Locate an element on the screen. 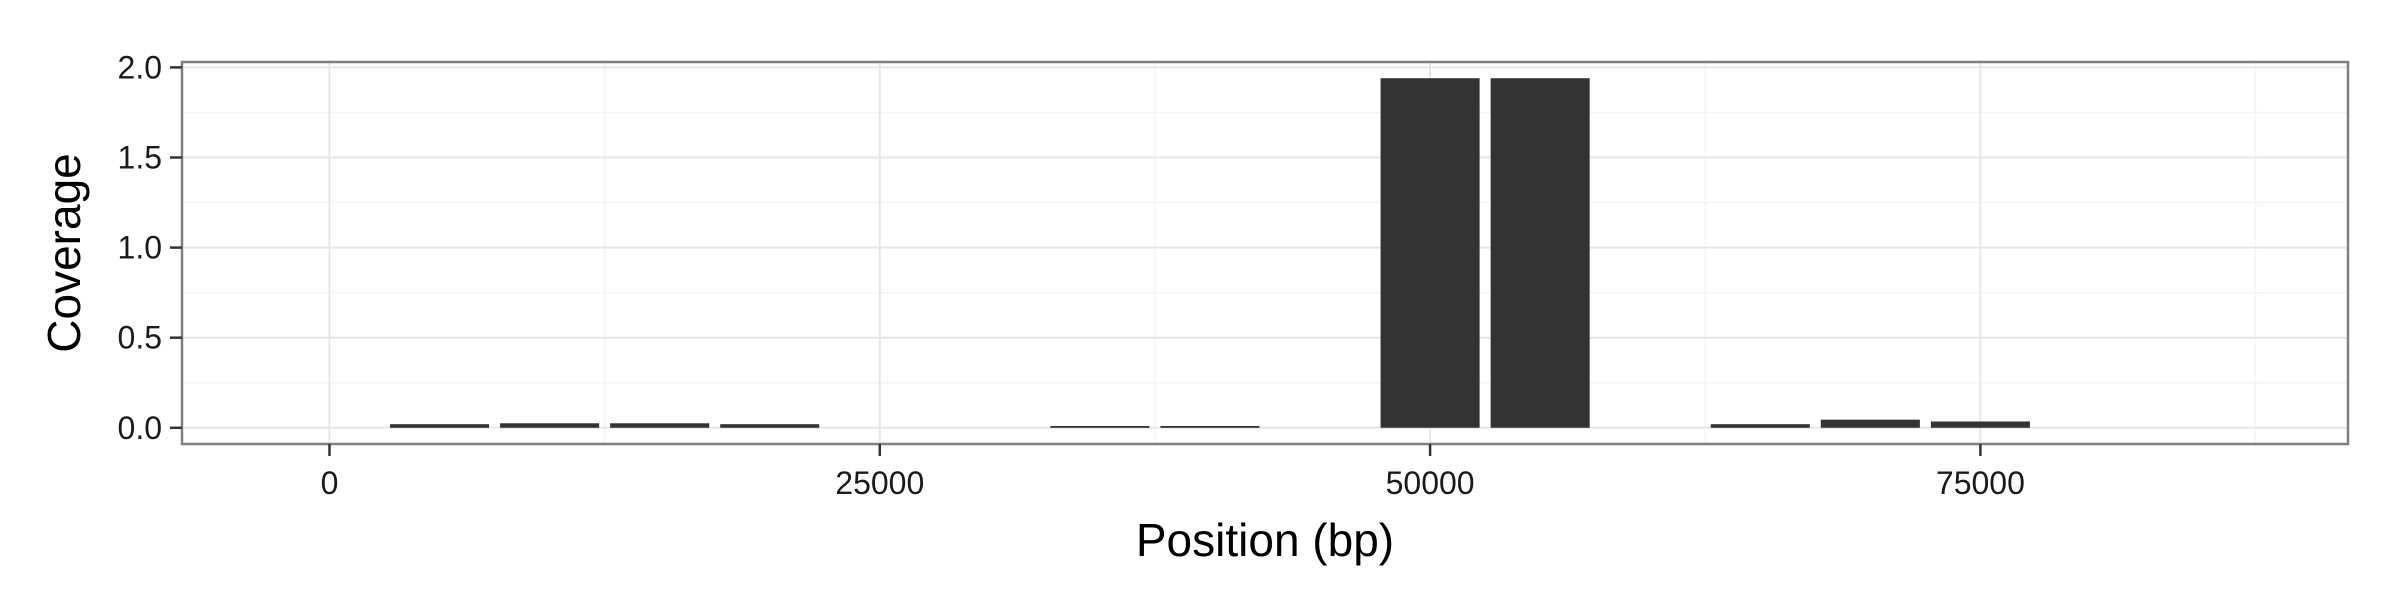 Image resolution: width=2400 pixels, height=600 pixels. y-axis: 0.0 0.5 1.0 1.5 2.0 is located at coordinates (150, 247).